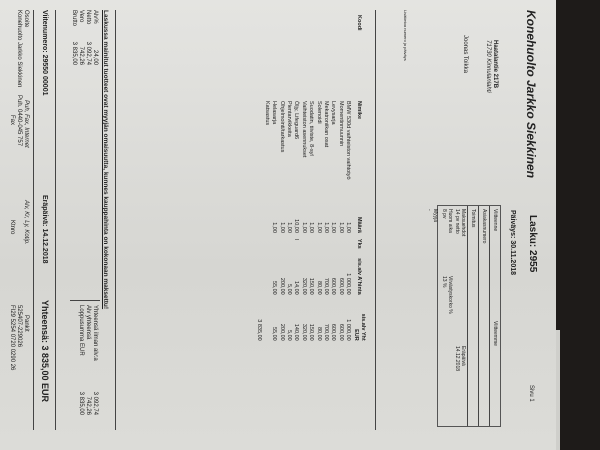 This screenshot has height=450, width=600. What do you see at coordinates (273, 178) in the screenshot?
I see `table-row: Helasarja 1,00 55,00 55,00` at bounding box center [273, 178].